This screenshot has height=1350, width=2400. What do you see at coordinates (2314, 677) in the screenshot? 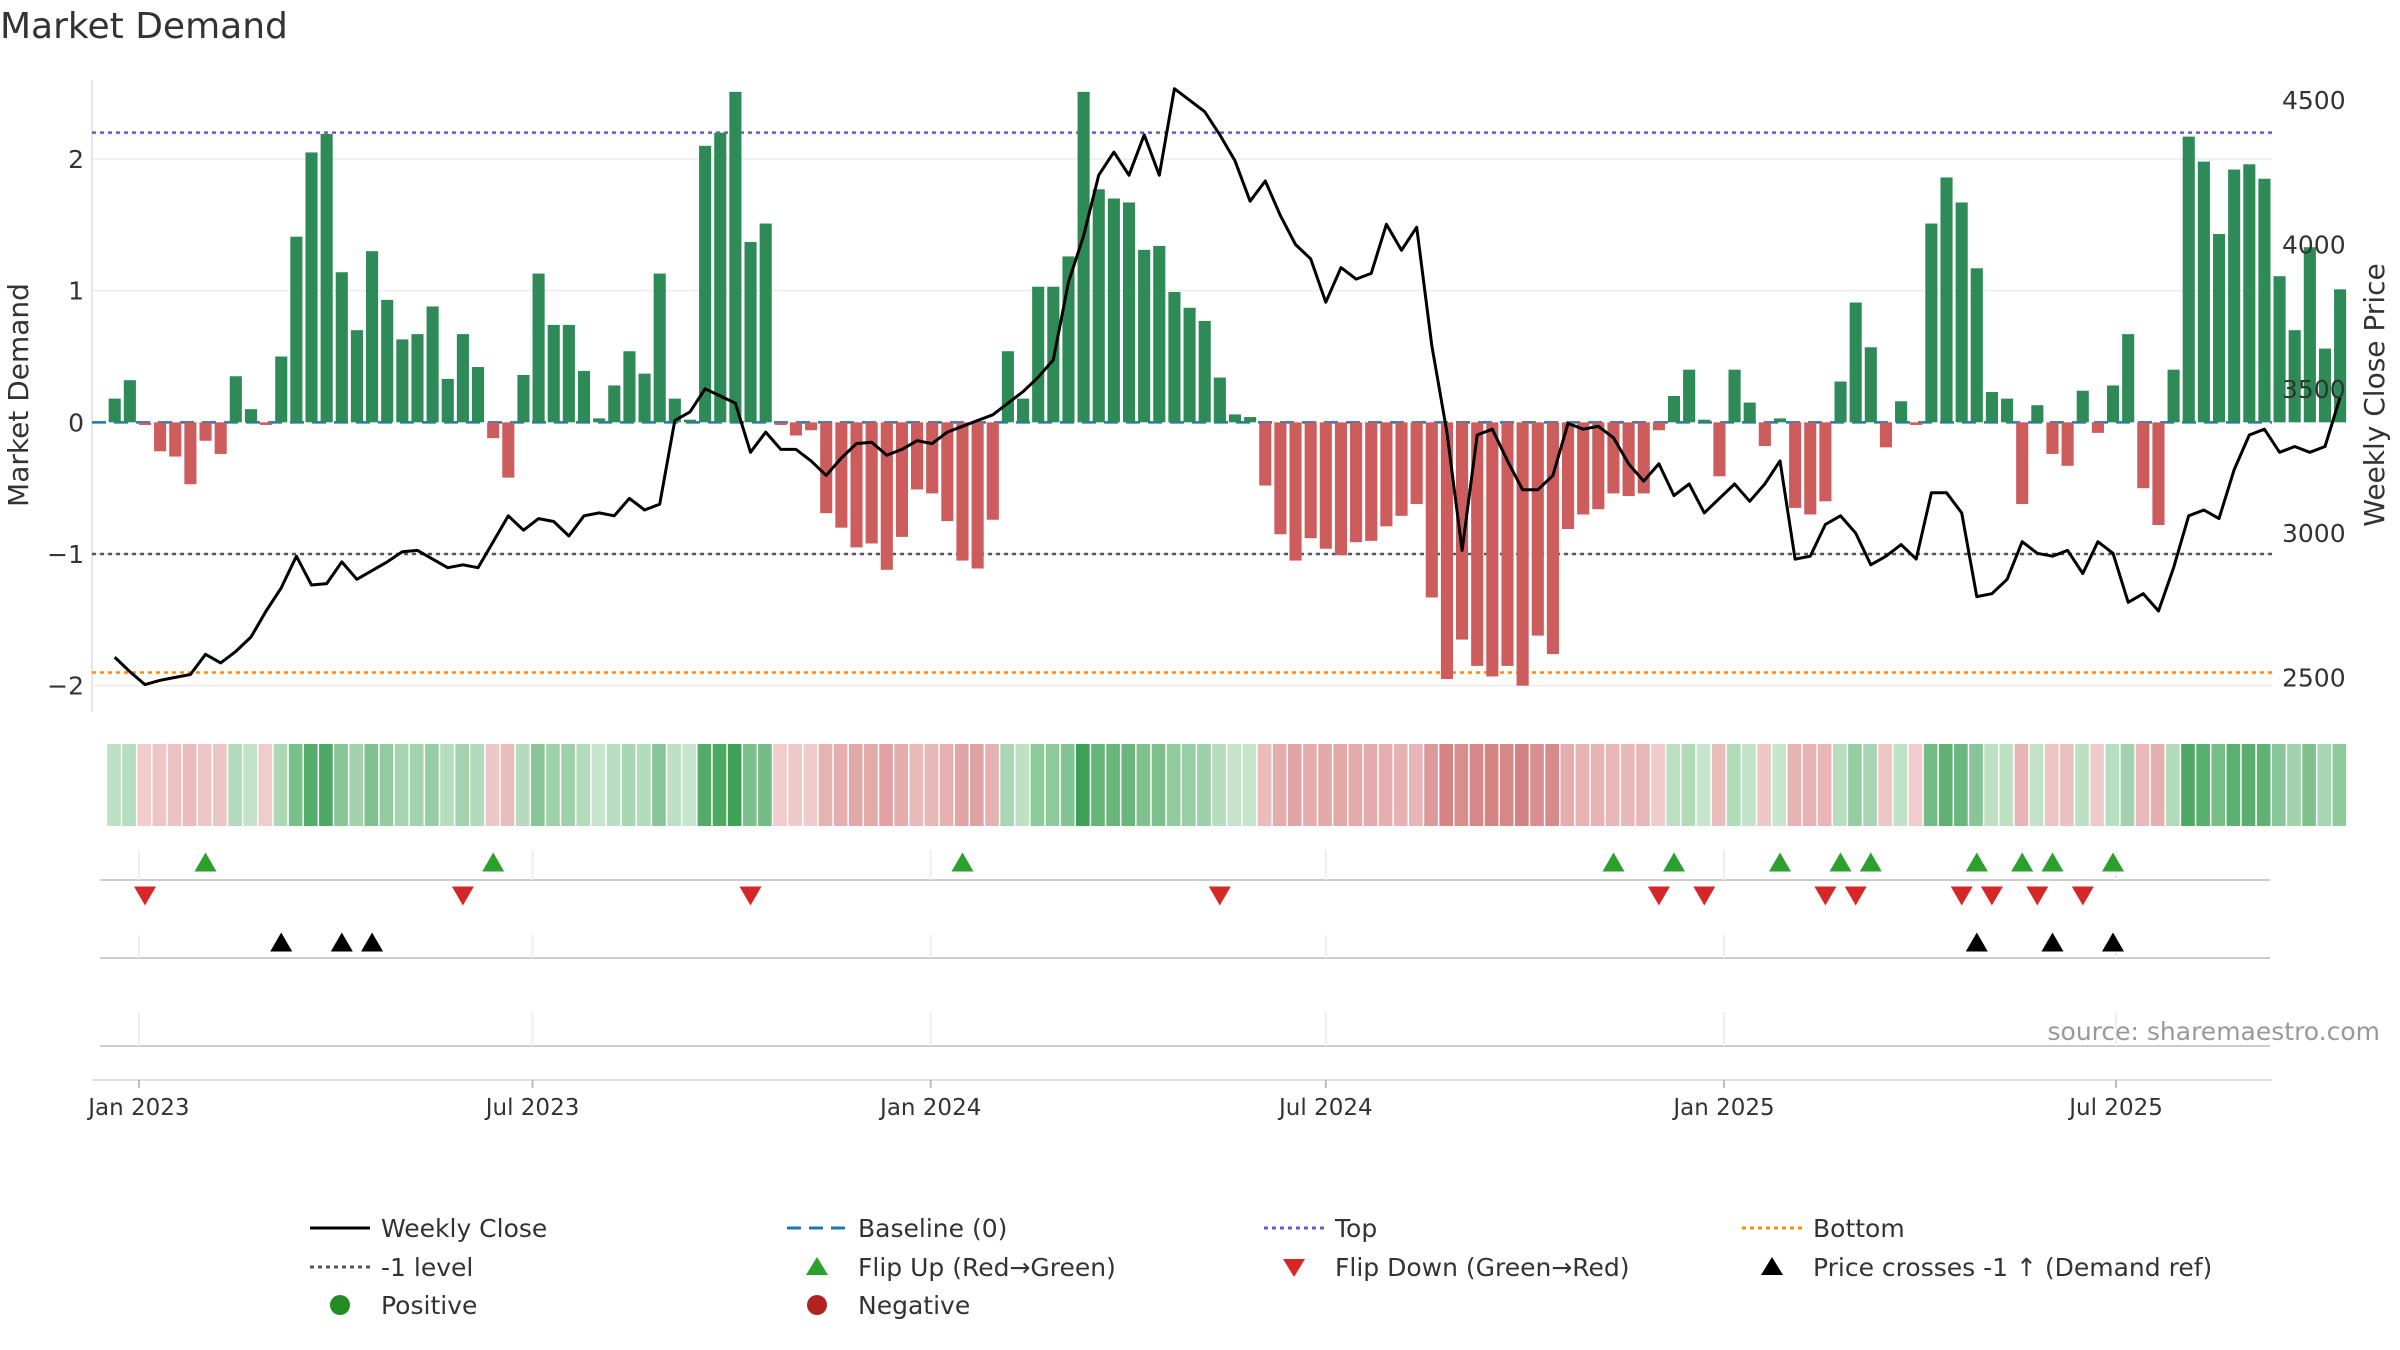
I see `y2-tick-label: 2500` at bounding box center [2314, 677].